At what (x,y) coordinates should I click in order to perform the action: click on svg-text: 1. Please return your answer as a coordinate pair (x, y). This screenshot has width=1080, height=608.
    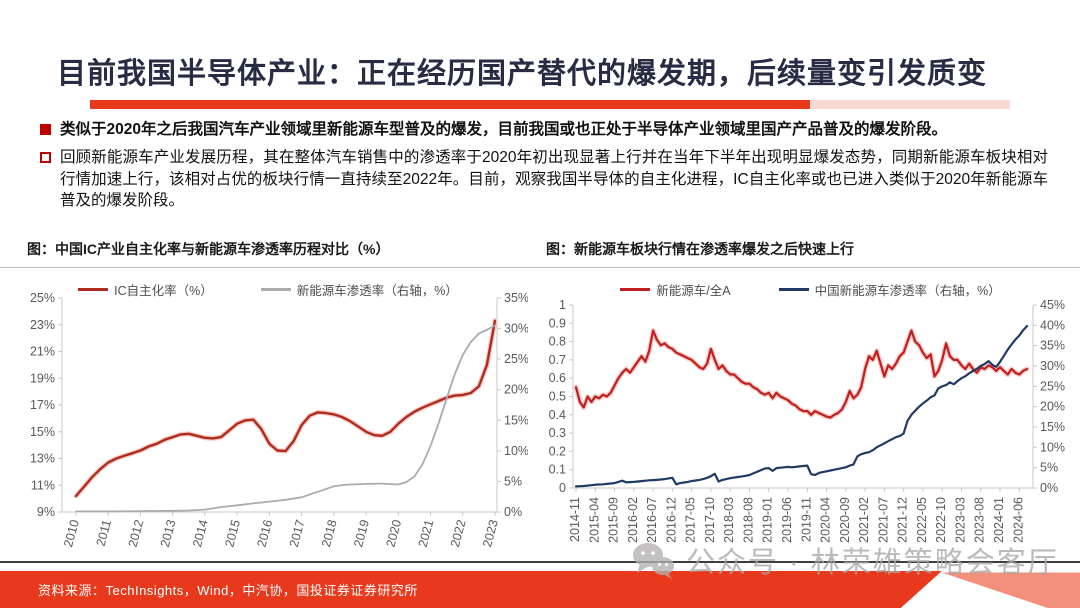
    Looking at the image, I should click on (562, 305).